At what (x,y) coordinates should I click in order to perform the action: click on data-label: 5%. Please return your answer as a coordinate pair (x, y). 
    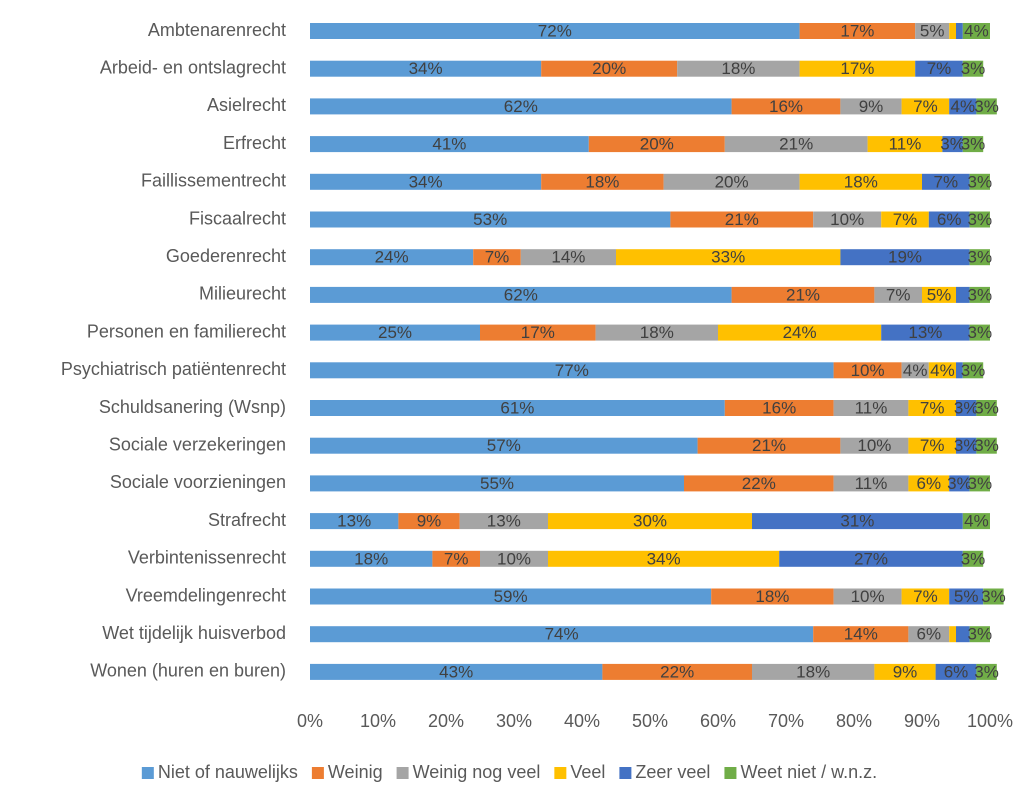
    Looking at the image, I should click on (966, 596).